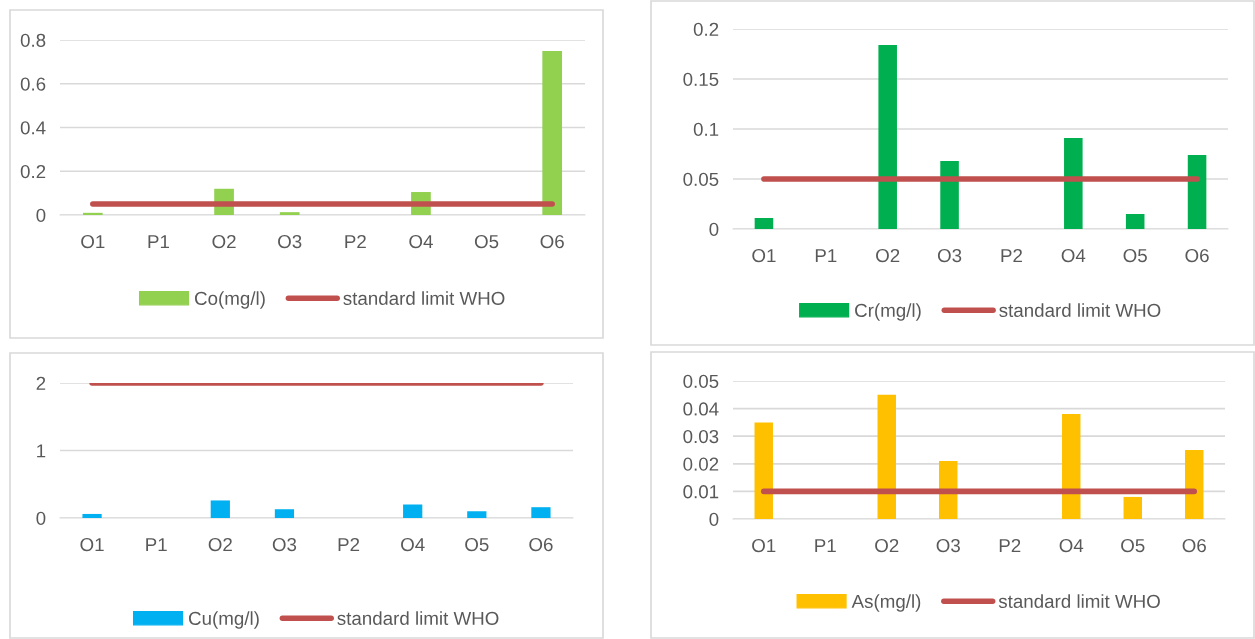 The height and width of the screenshot is (639, 1255). What do you see at coordinates (33, 40) in the screenshot?
I see `y-tick-label: 0.8` at bounding box center [33, 40].